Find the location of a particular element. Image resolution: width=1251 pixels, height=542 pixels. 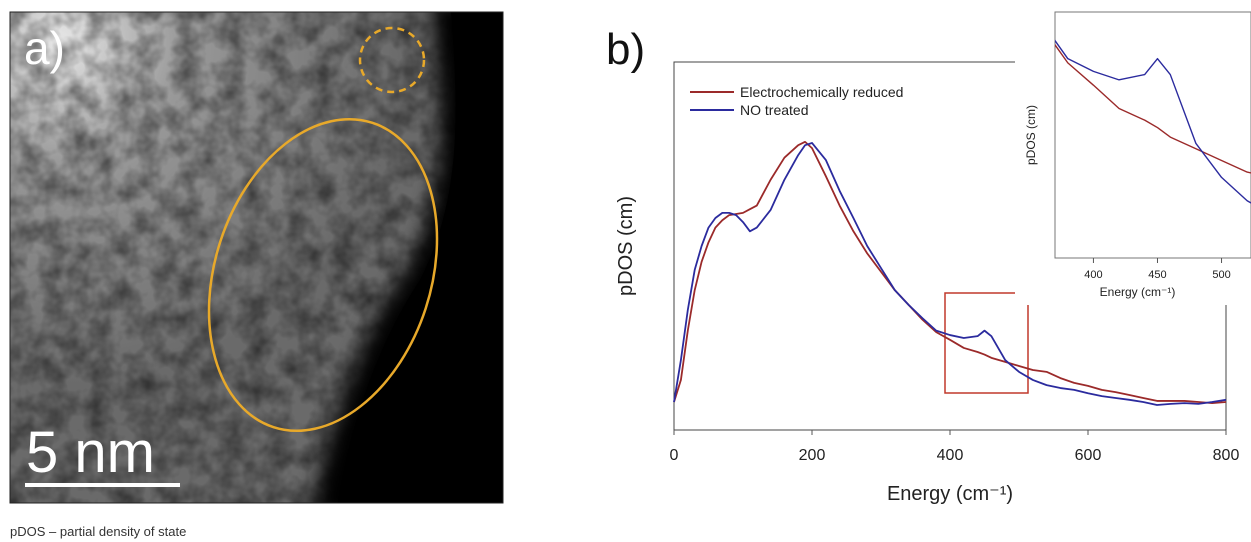

x-tick-label: 200 is located at coordinates (812, 455).